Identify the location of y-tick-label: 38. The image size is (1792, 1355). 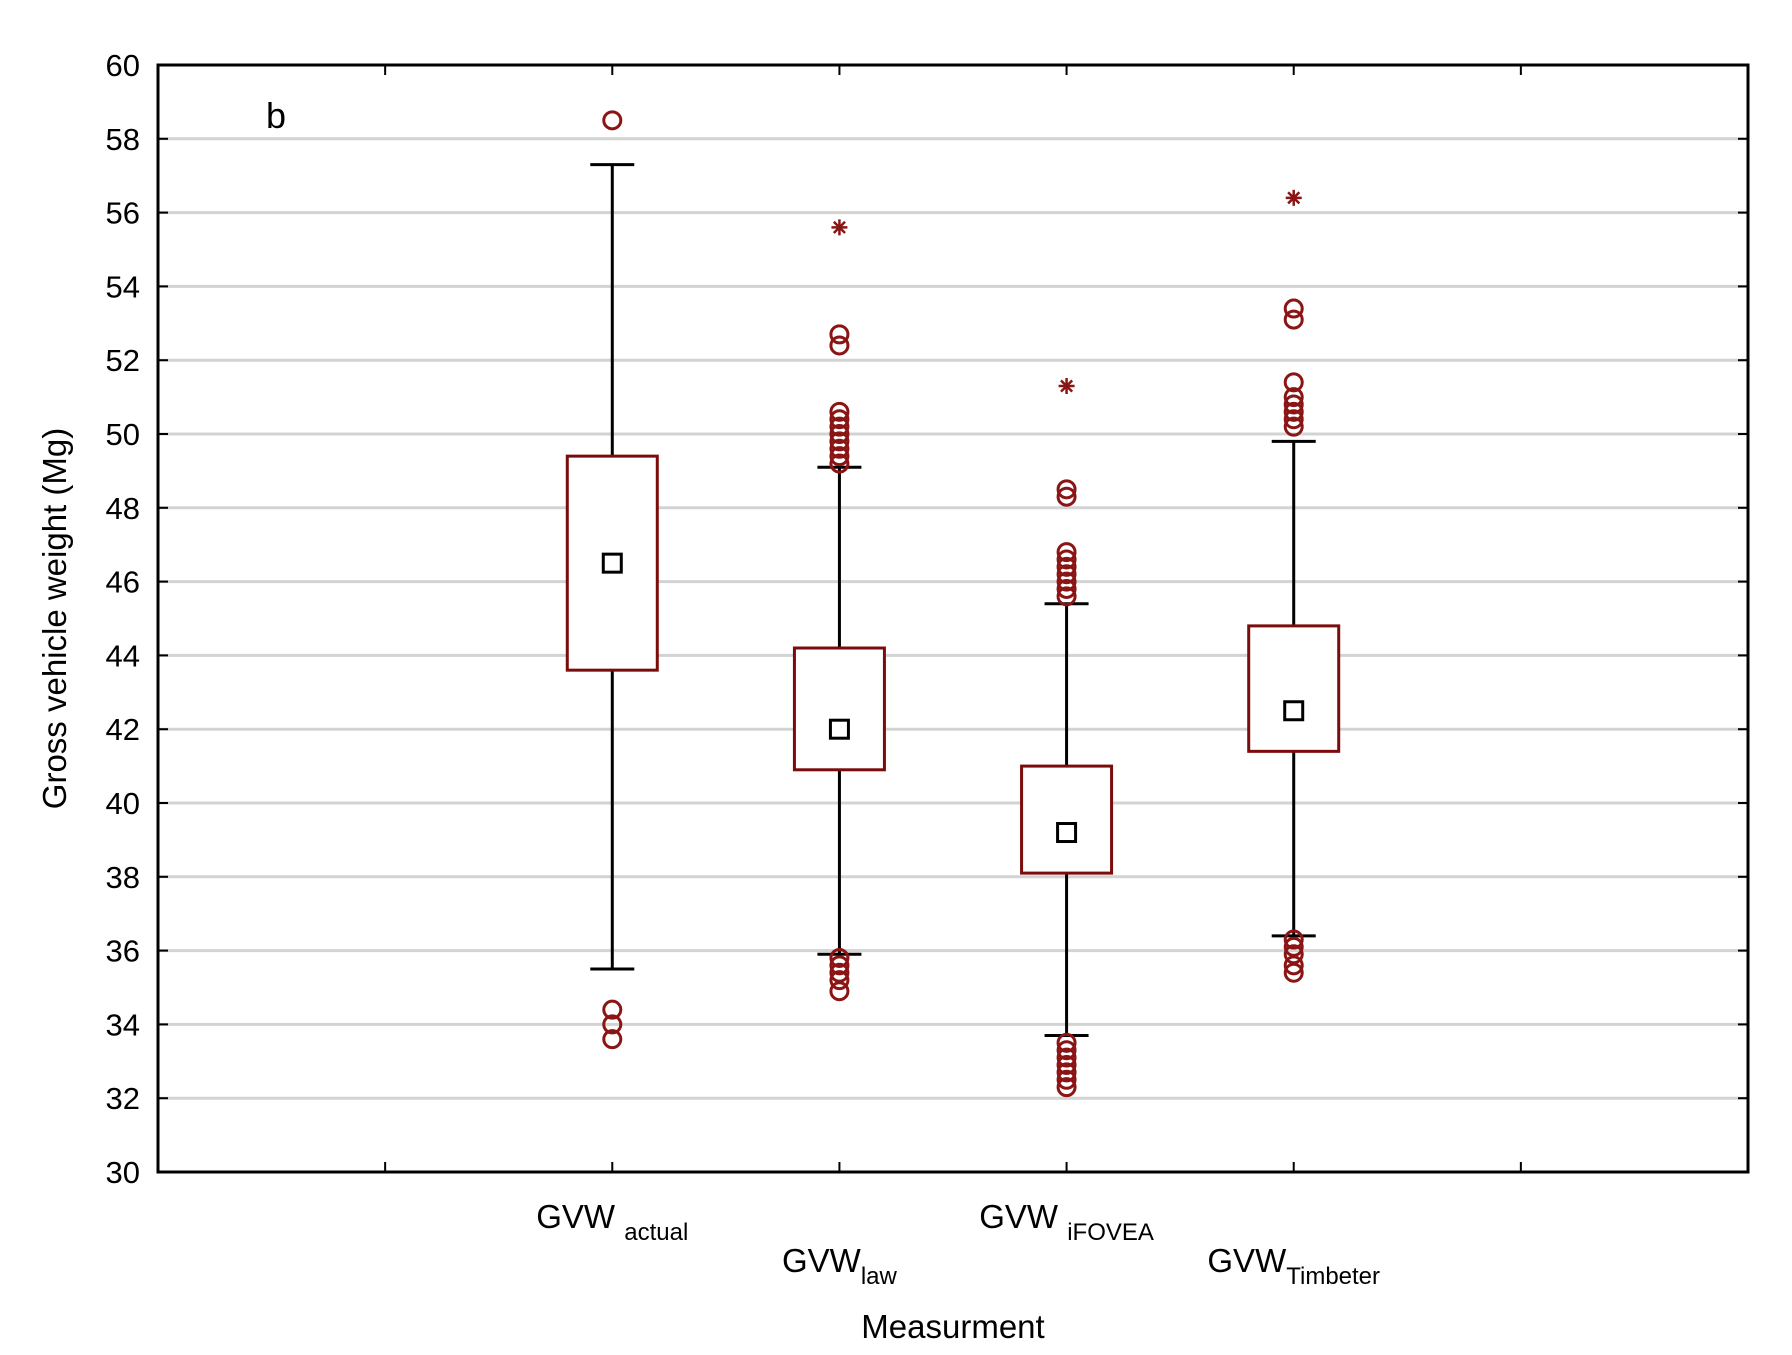
(123, 877).